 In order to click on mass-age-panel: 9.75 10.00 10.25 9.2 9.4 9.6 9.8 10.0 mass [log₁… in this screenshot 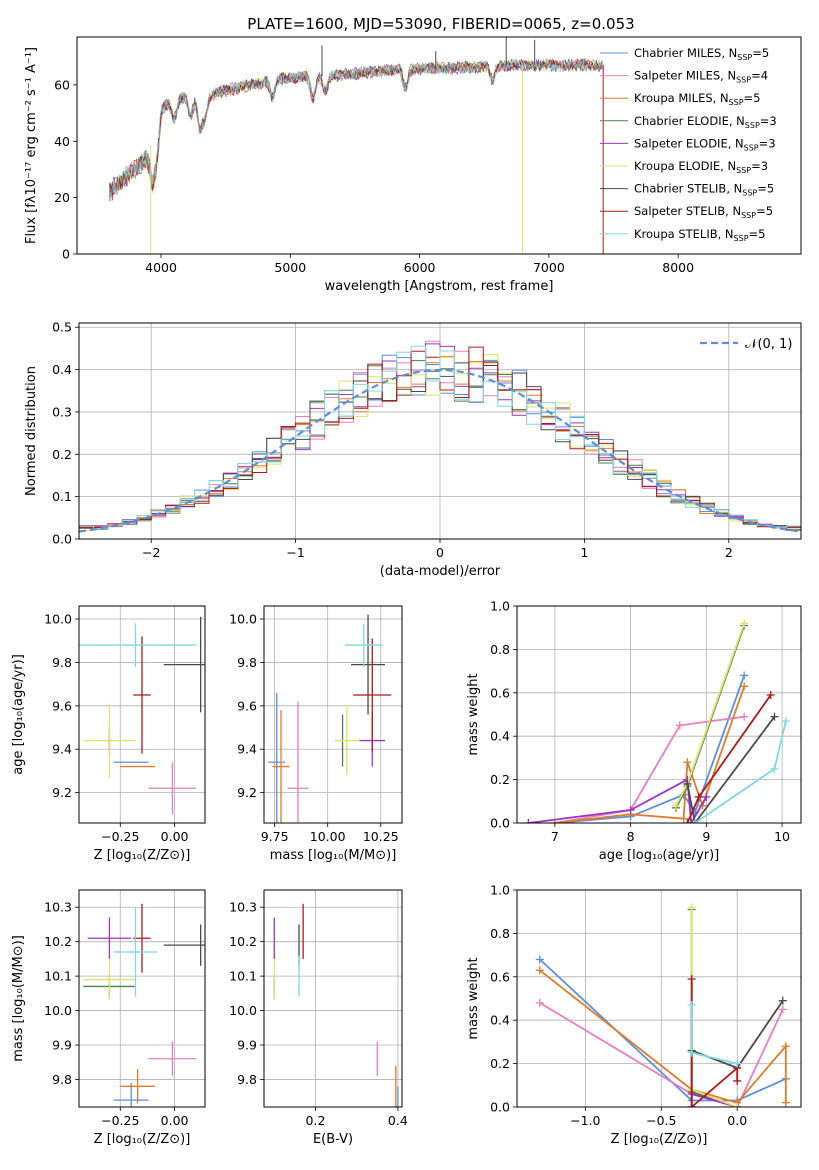, I will do `click(316, 734)`.